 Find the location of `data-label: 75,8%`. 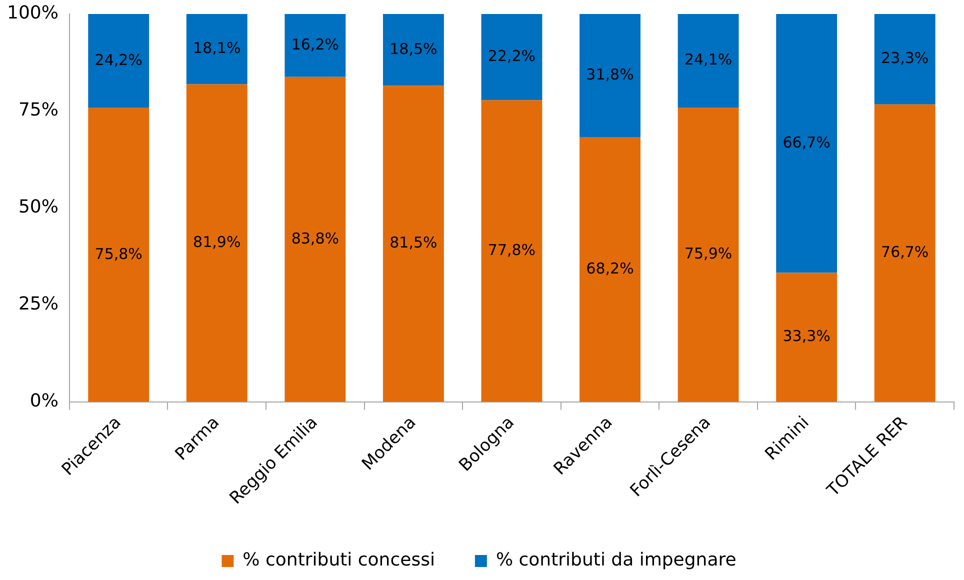

data-label: 75,8% is located at coordinates (118, 253).